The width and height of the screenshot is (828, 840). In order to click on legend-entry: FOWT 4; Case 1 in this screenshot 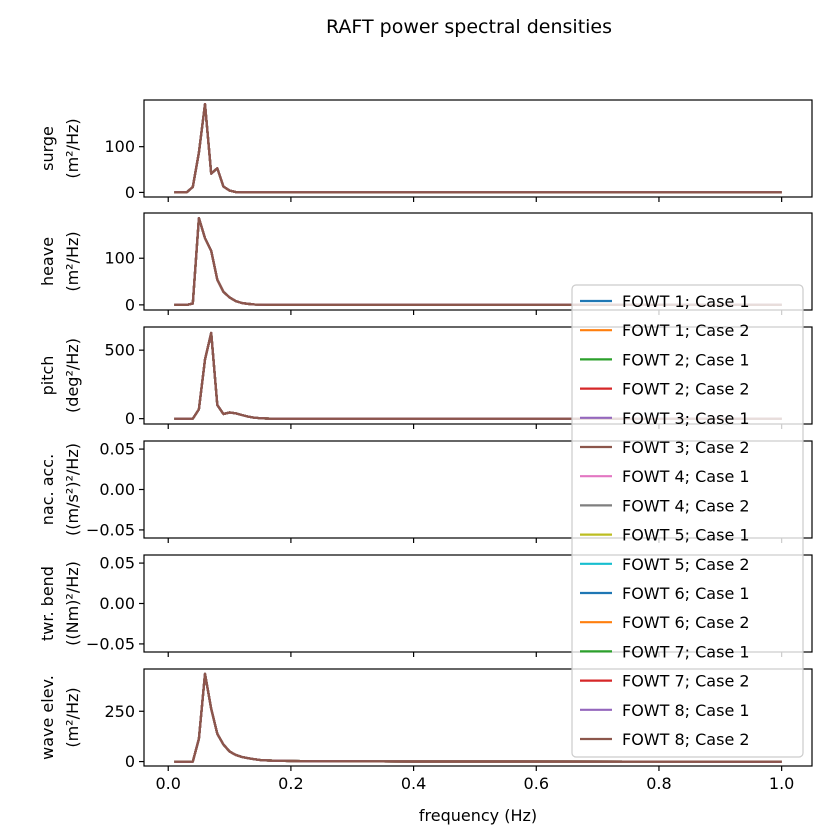, I will do `click(665, 476)`.